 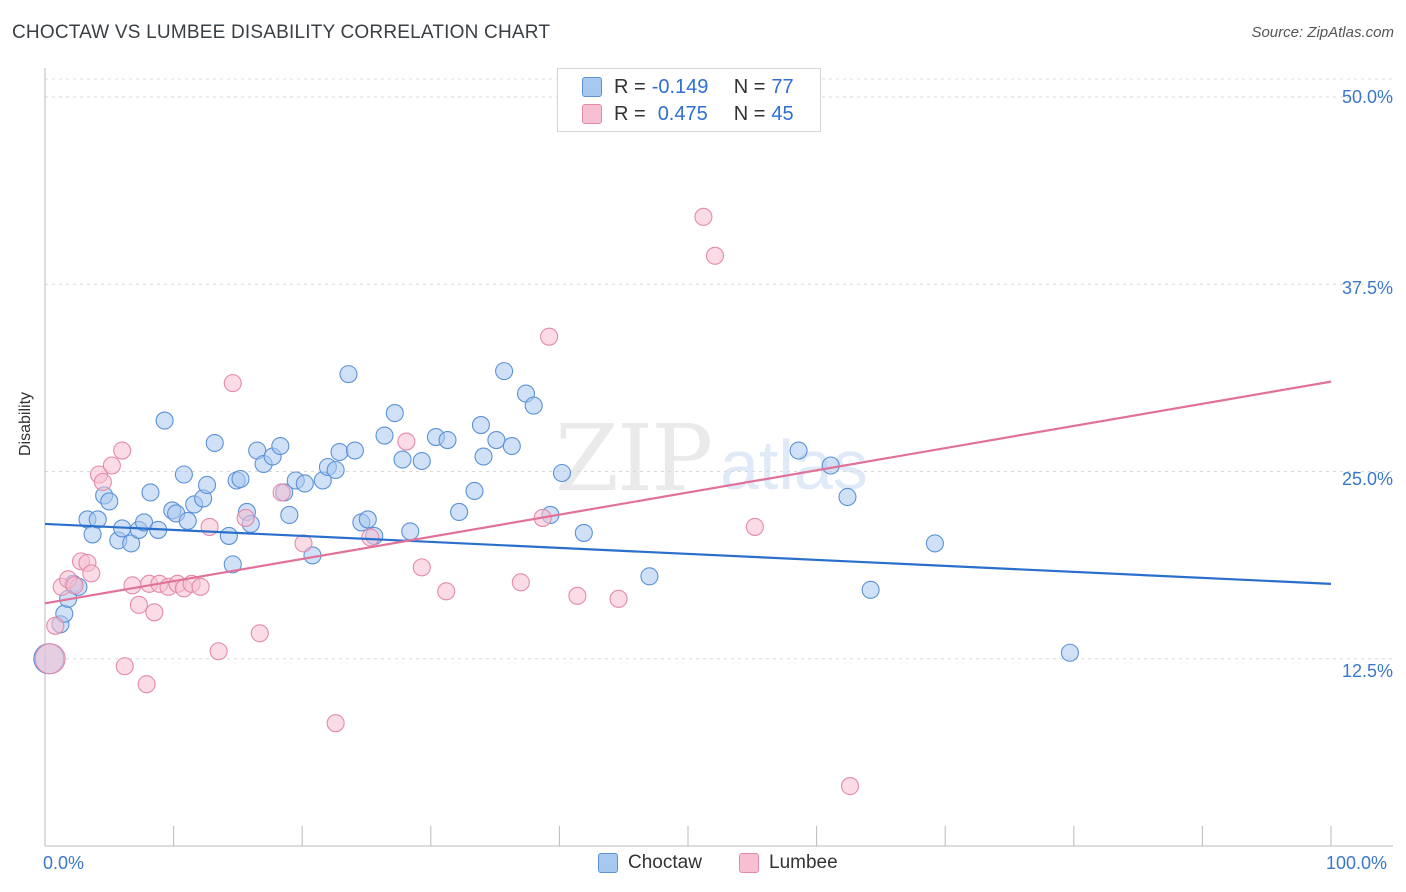 What do you see at coordinates (703, 865) in the screenshot?
I see `series-legend: Choctaw Lumbee` at bounding box center [703, 865].